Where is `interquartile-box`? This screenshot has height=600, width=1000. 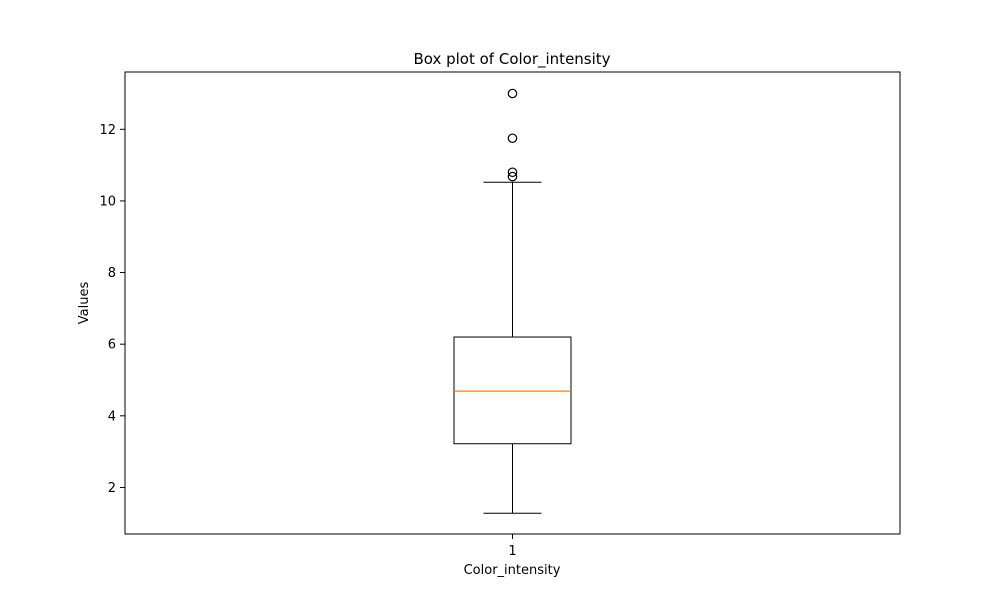 interquartile-box is located at coordinates (512, 390).